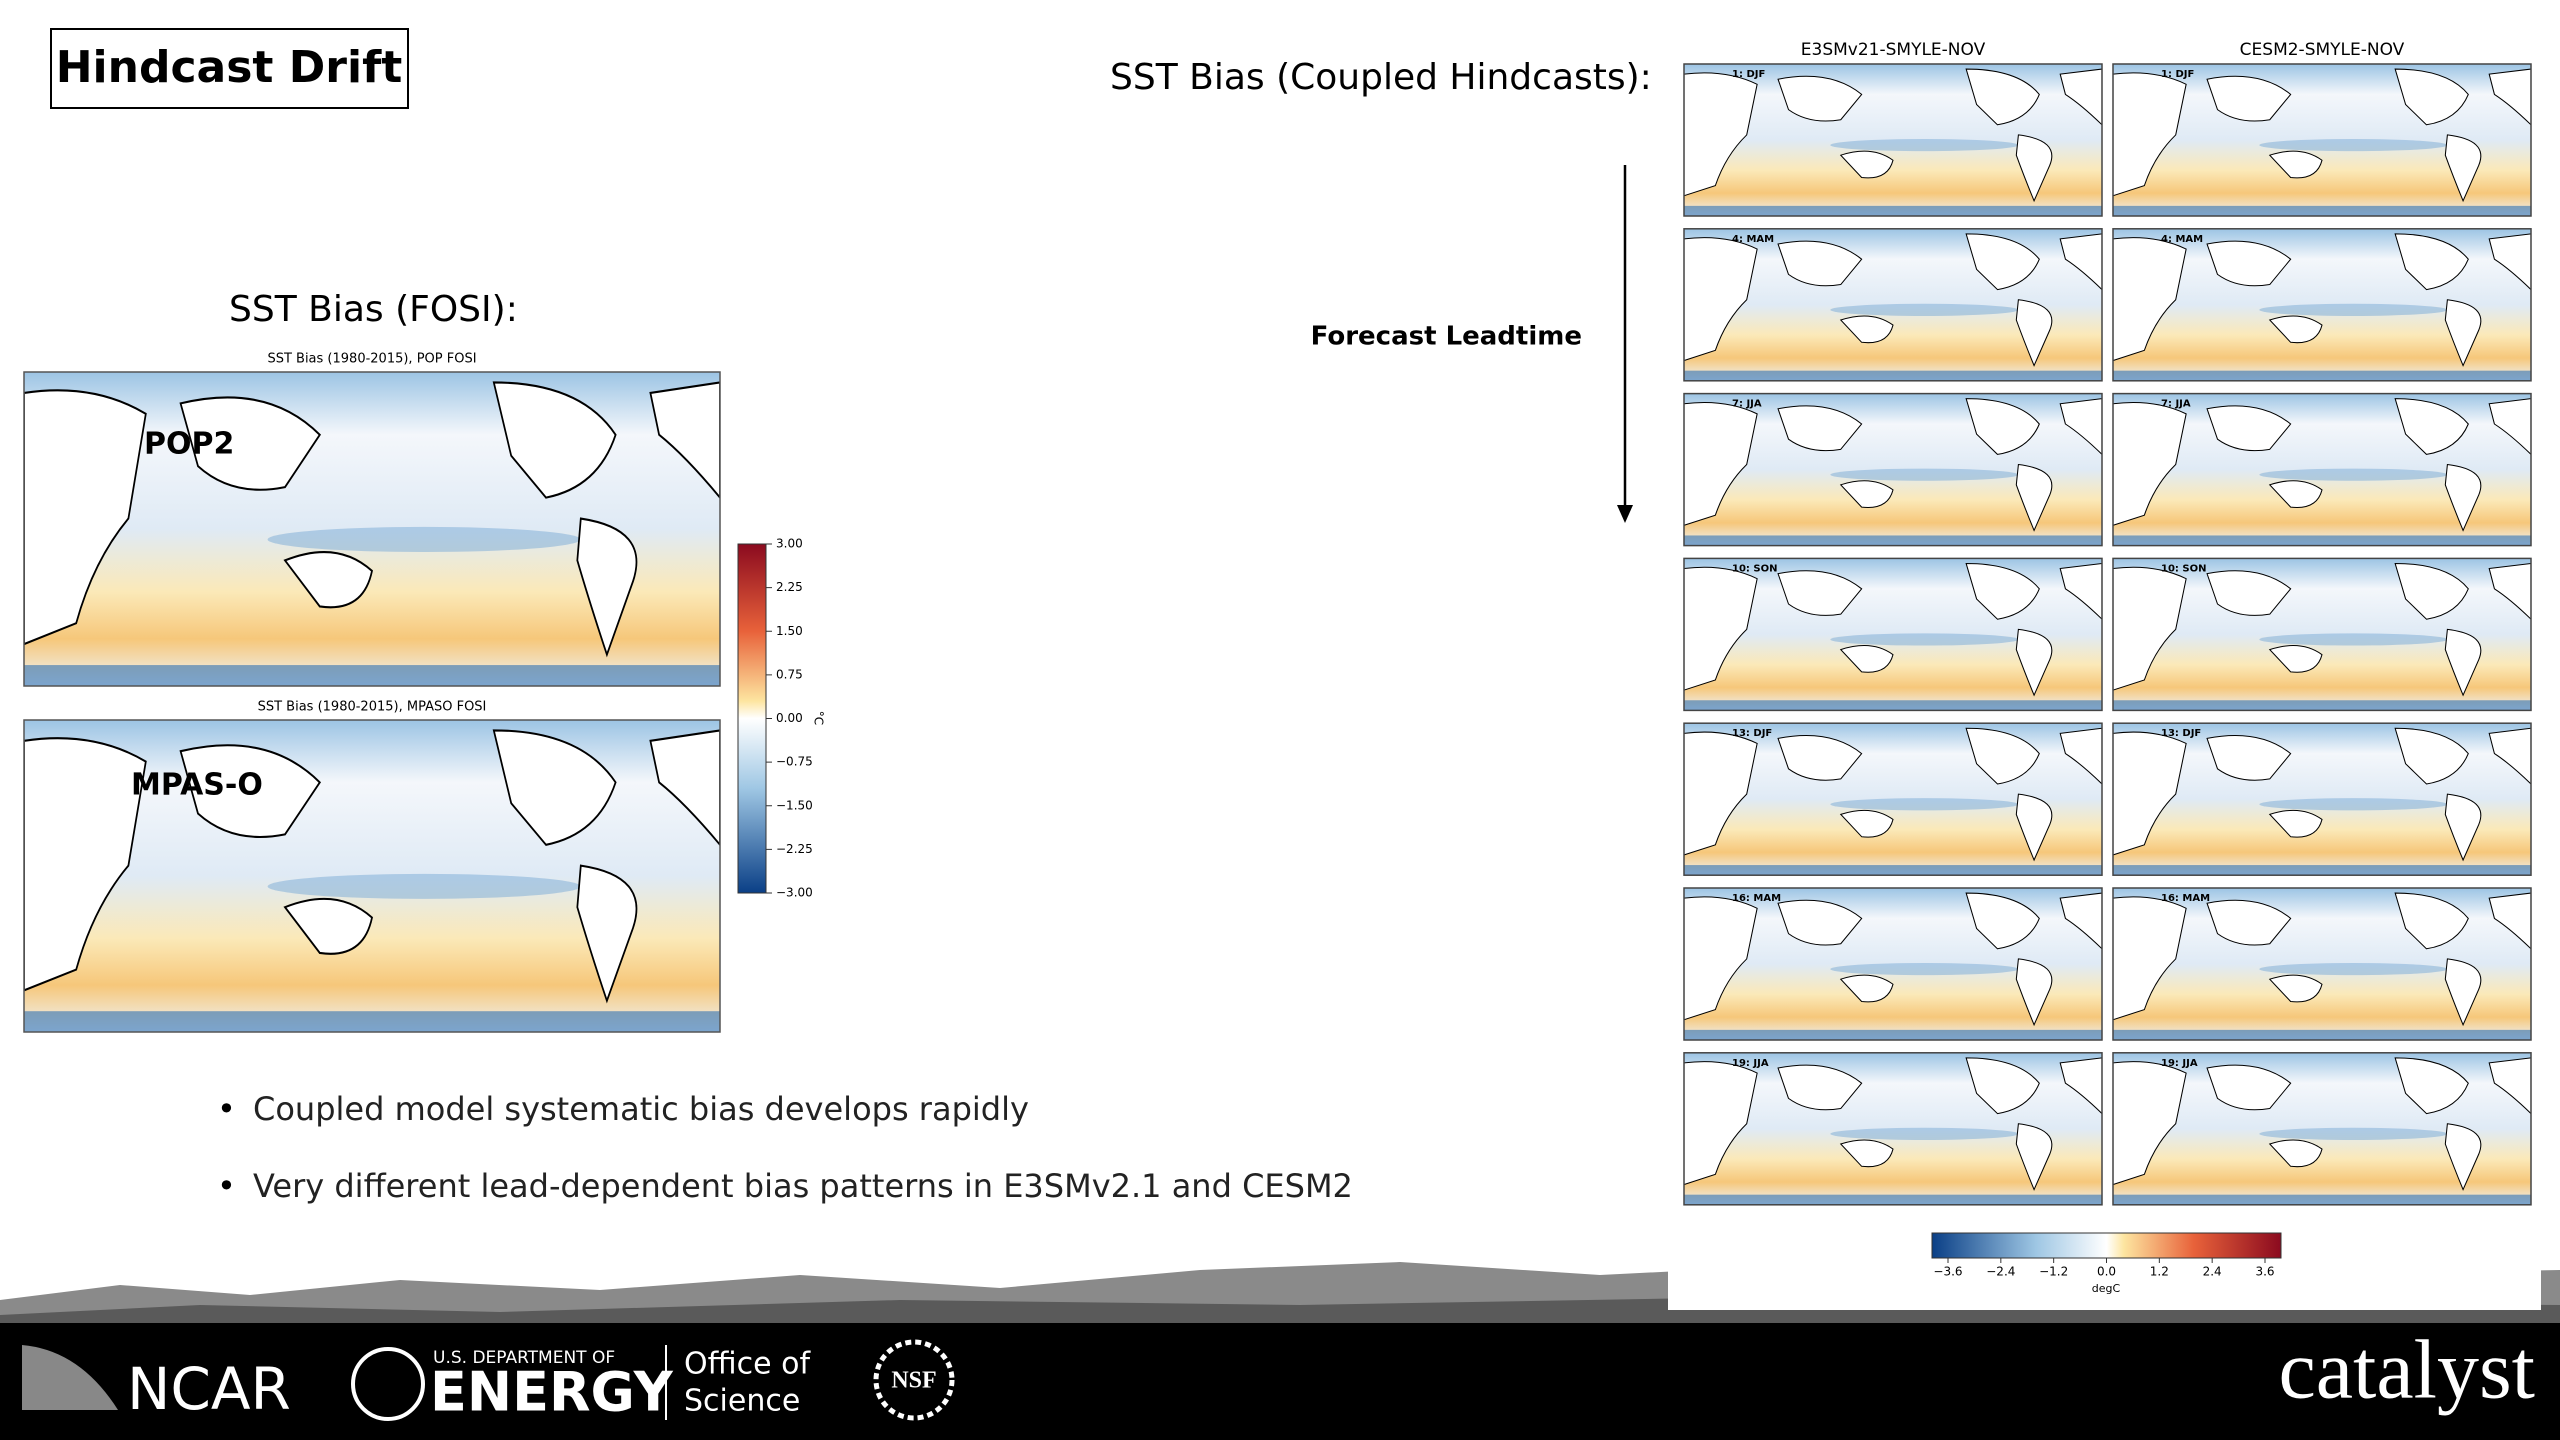 The image size is (2560, 1440). What do you see at coordinates (2406, 1369) in the screenshot?
I see `footer-logo: catalyst` at bounding box center [2406, 1369].